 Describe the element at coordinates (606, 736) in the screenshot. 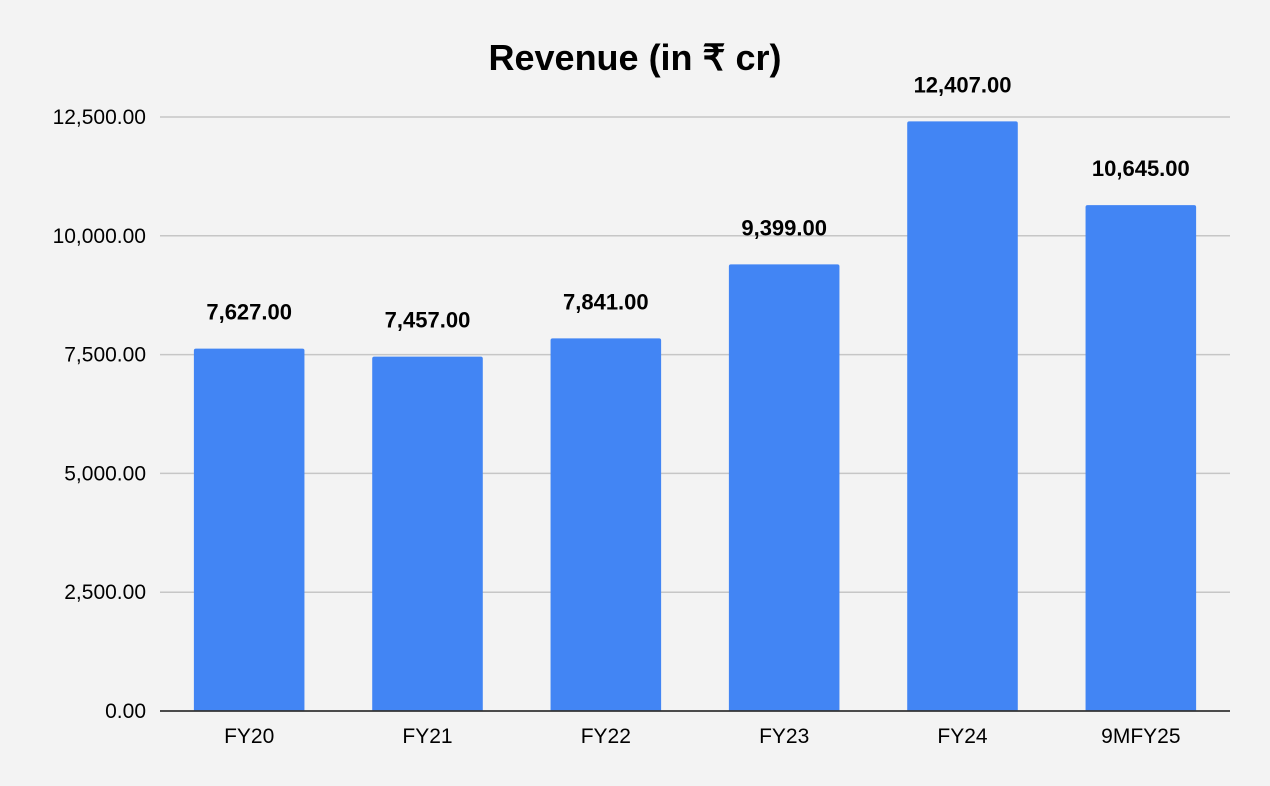

I see `x-tick-label: FY22` at that location.